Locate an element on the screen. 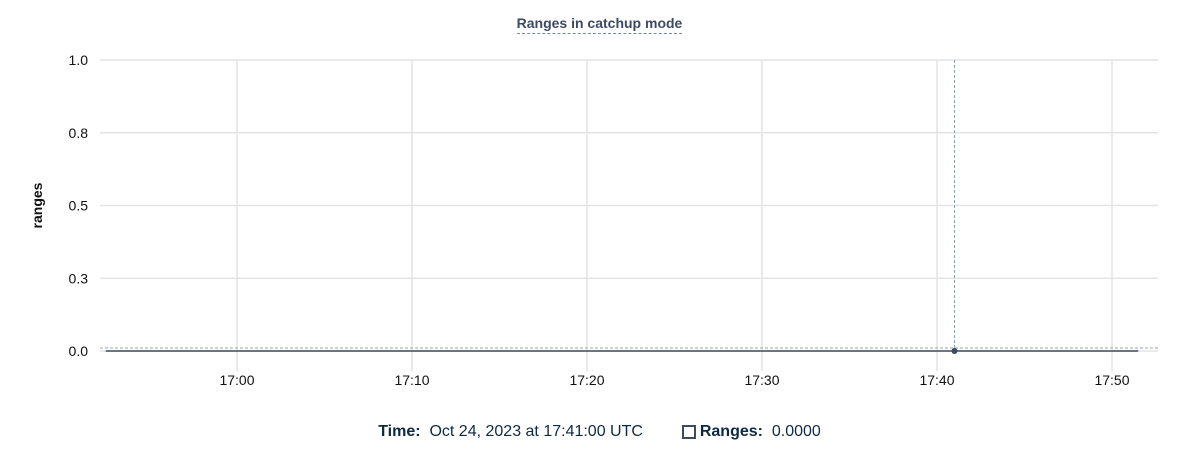 The width and height of the screenshot is (1199, 469). y-tick-label: 0.5 is located at coordinates (79, 206).